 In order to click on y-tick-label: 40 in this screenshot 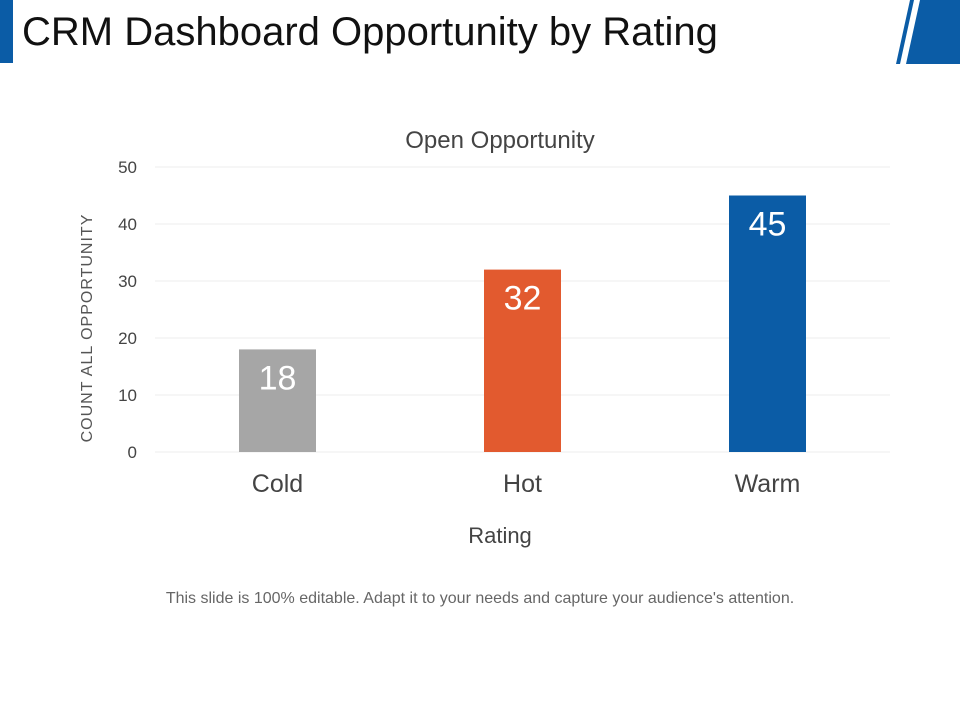, I will do `click(127, 224)`.